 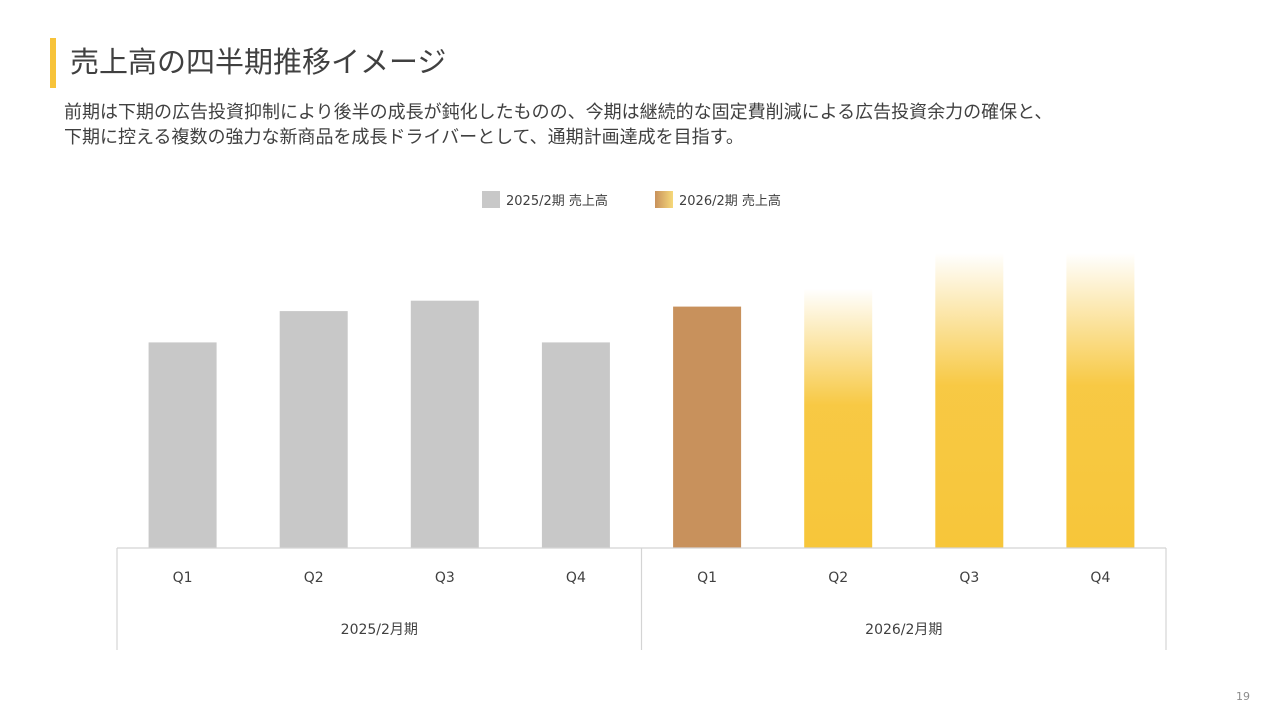 I want to click on chart-legend: 2025/2期 売上高 2026/2期 売上高, so click(x=640, y=200).